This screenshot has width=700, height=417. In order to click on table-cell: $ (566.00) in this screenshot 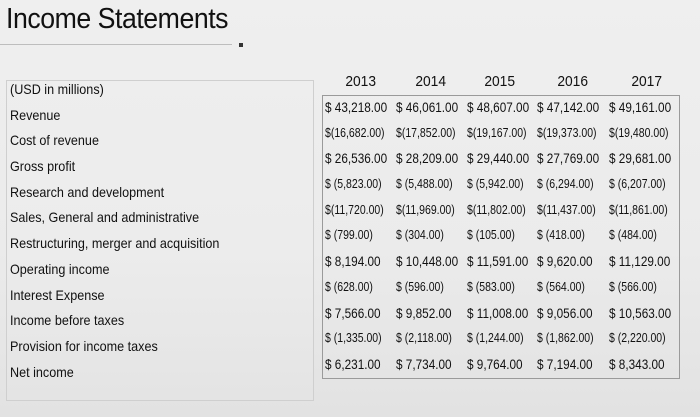, I will do `click(633, 286)`.